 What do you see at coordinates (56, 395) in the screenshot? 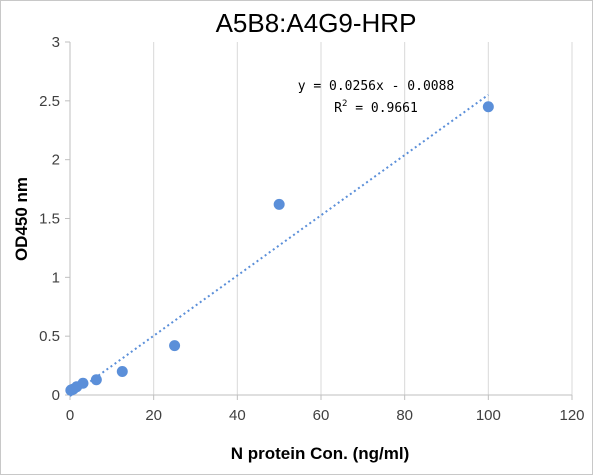
I see `y-tick-label: 0` at bounding box center [56, 395].